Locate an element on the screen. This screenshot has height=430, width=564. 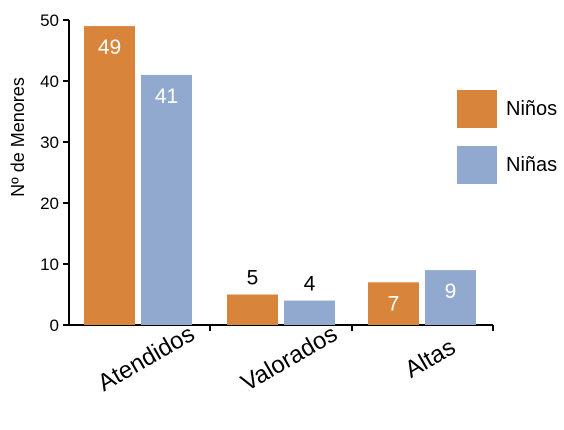
legend-label: Niños is located at coordinates (531, 109).